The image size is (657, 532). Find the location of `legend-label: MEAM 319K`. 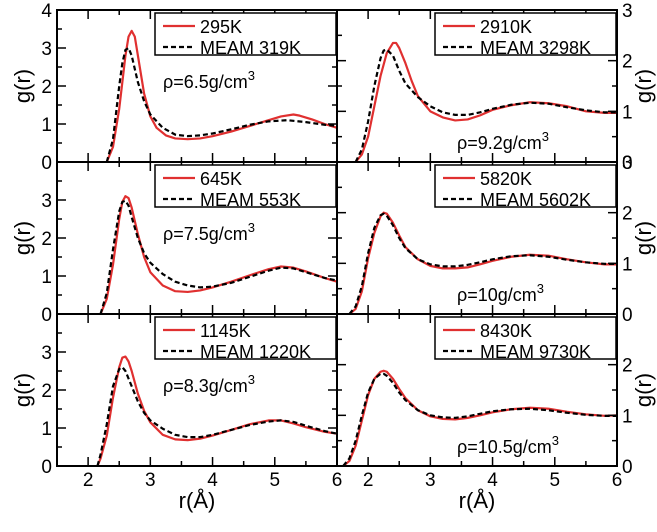

legend-label: MEAM 319K is located at coordinates (250, 48).